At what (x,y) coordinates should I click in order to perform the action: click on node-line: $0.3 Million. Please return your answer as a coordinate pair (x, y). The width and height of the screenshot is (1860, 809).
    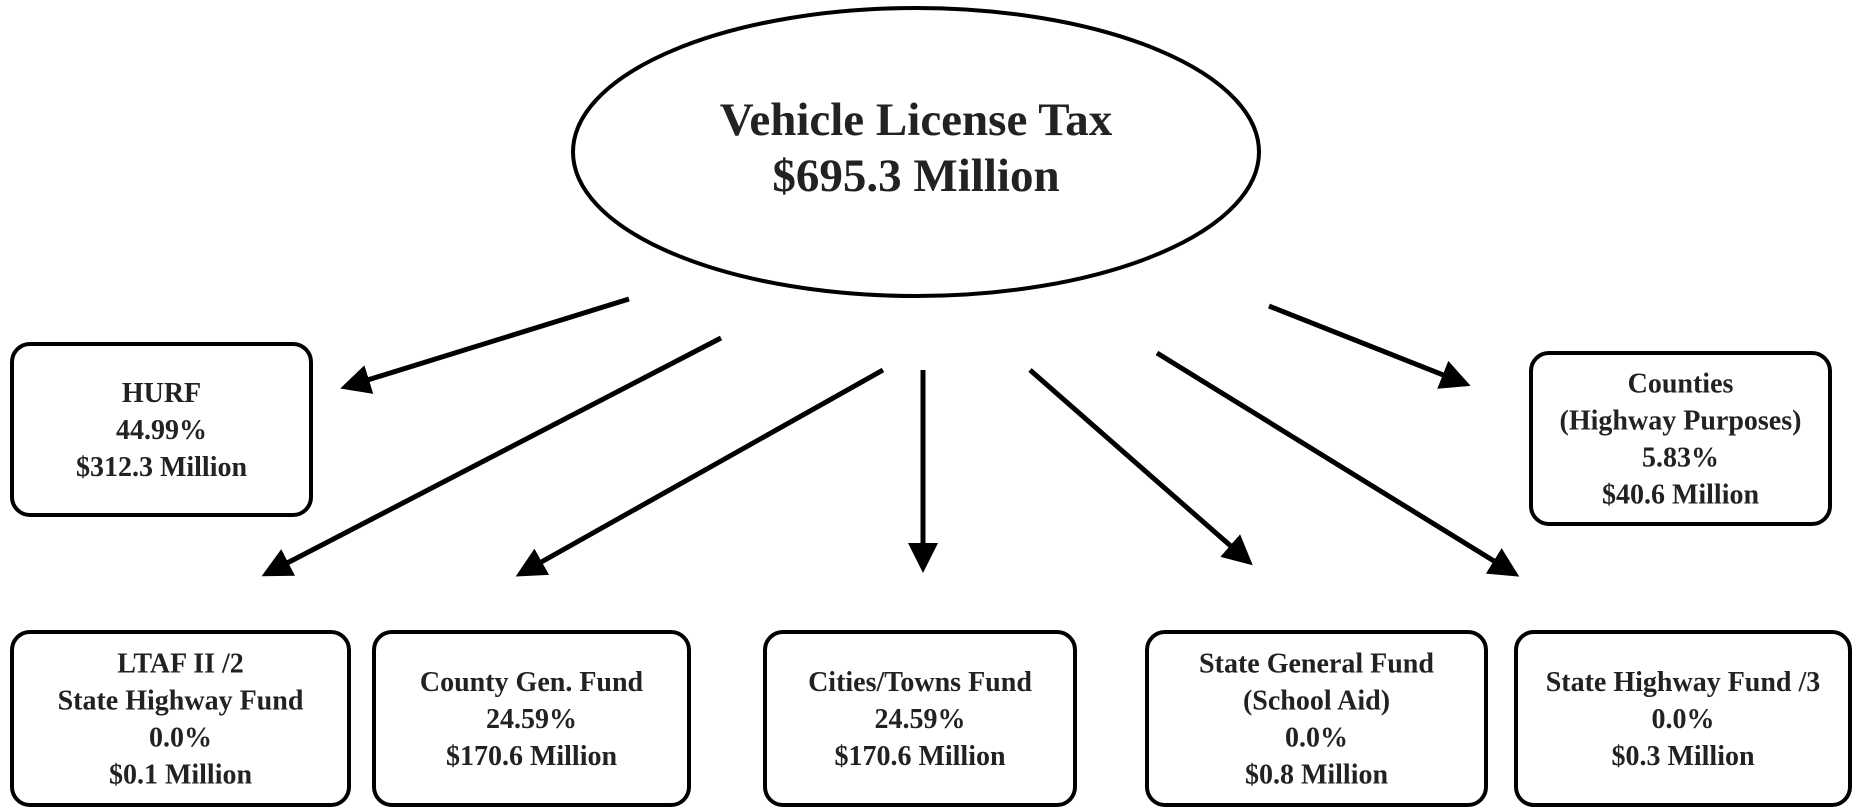
    Looking at the image, I should click on (1683, 756).